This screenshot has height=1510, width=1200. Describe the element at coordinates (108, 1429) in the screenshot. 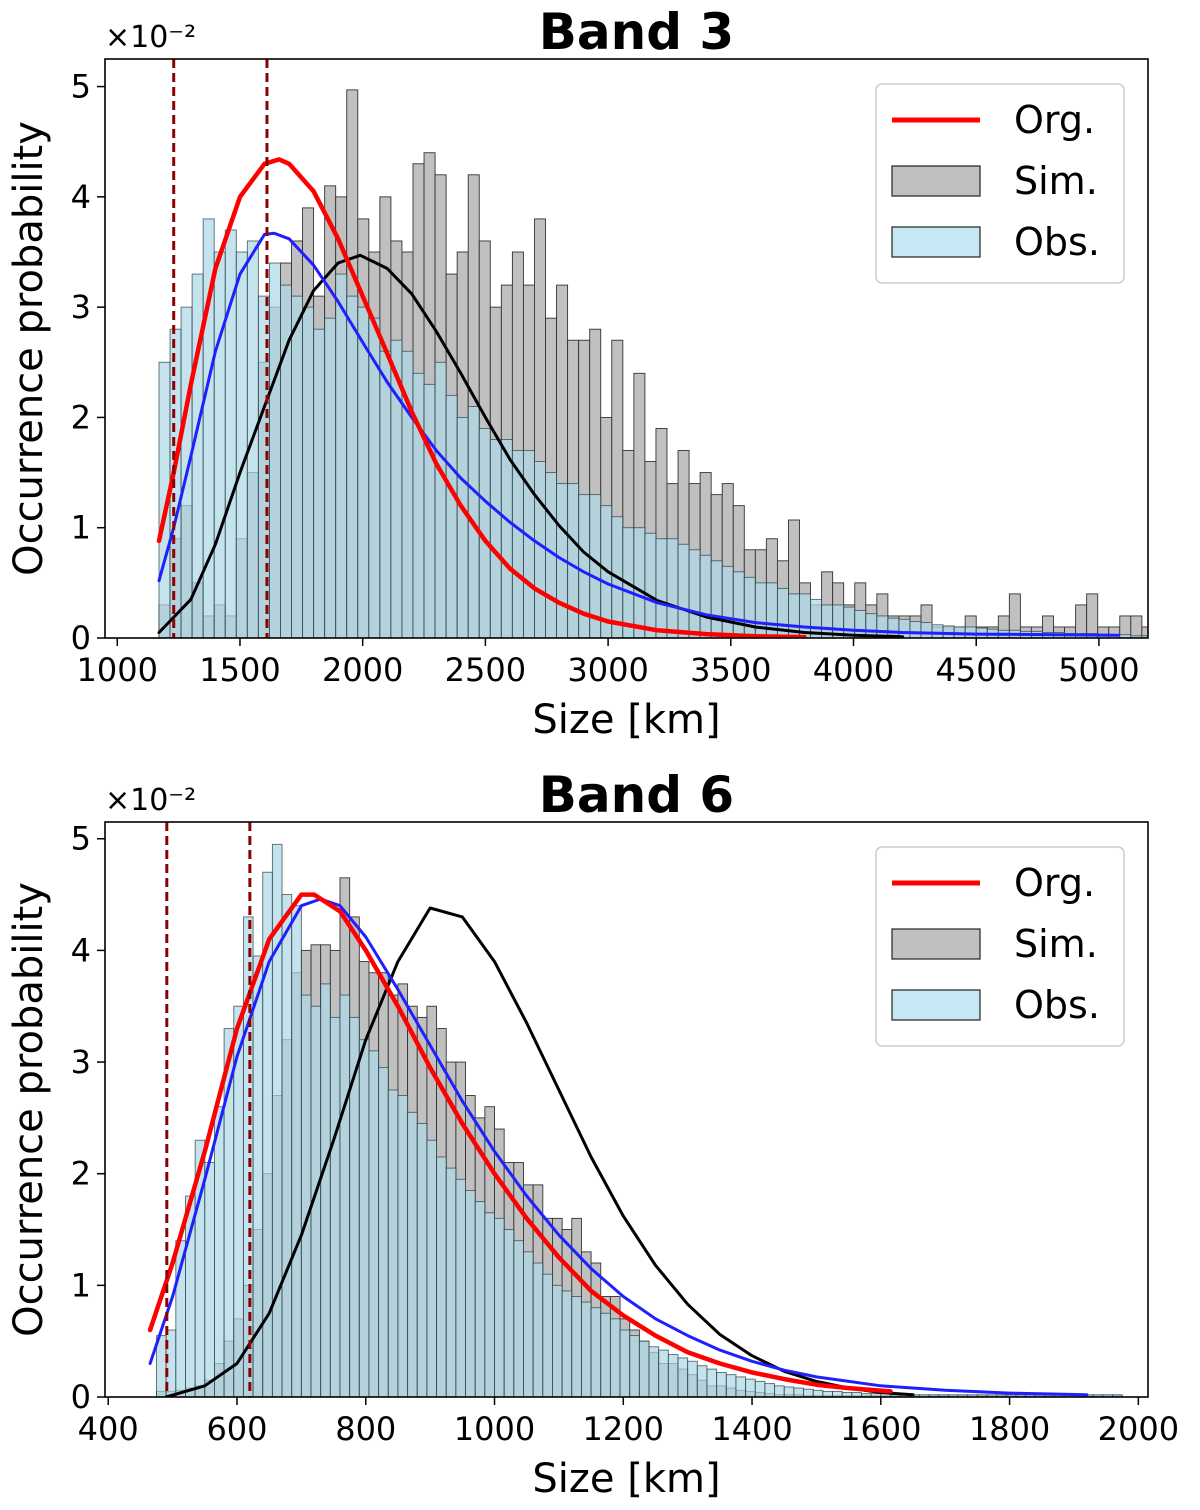

I see `x-tick-label: 400` at that location.